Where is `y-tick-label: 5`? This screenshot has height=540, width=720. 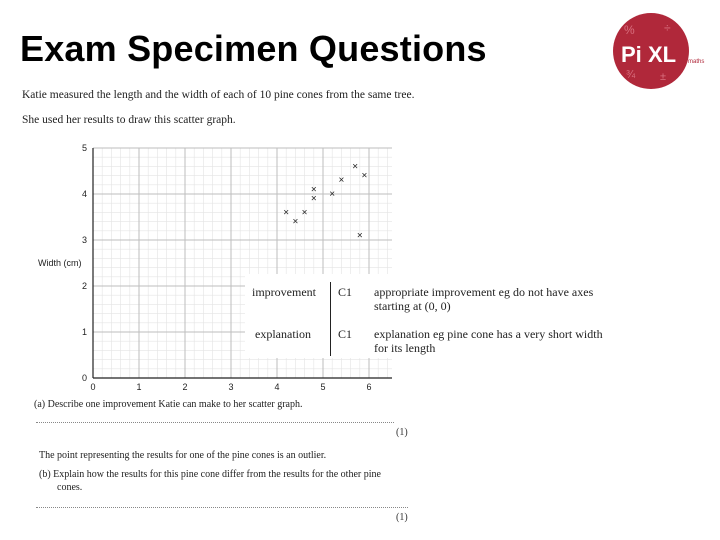
y-tick-label: 5 is located at coordinates (84, 148).